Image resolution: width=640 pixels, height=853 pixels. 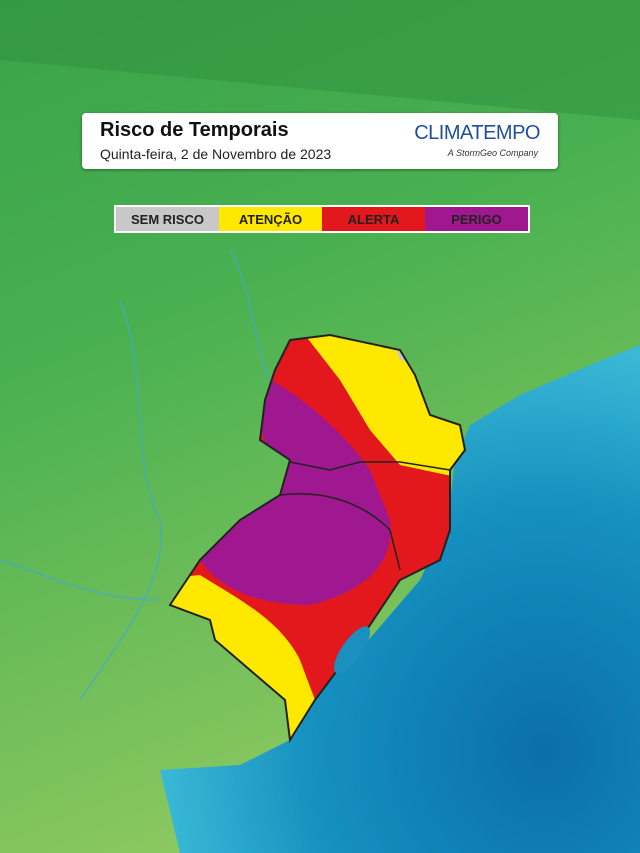 I want to click on legend-item: PERIGO, so click(x=476, y=219).